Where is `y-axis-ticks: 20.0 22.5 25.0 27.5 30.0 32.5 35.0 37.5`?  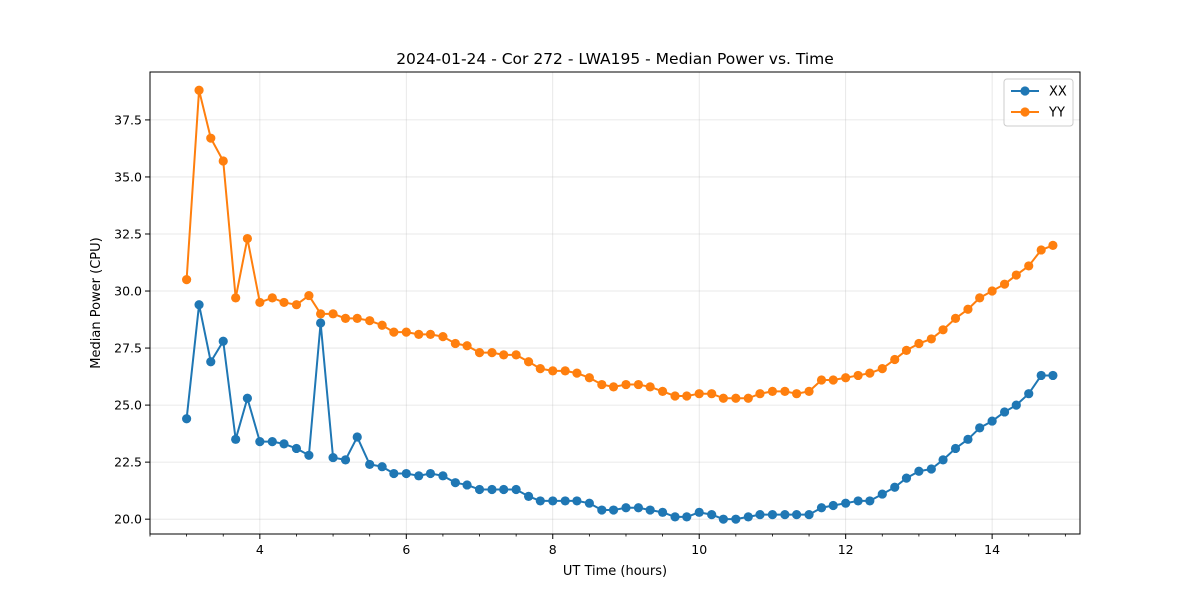
y-axis-ticks: 20.0 22.5 25.0 27.5 30.0 32.5 35.0 37.5 is located at coordinates (132, 319).